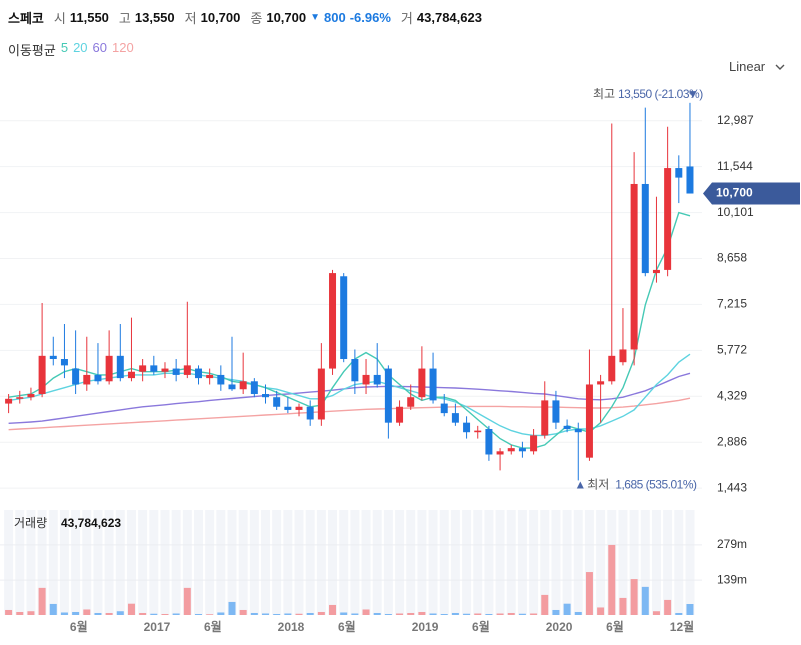 The height and width of the screenshot is (645, 801). What do you see at coordinates (757, 66) in the screenshot?
I see `scale-selector: Linear` at bounding box center [757, 66].